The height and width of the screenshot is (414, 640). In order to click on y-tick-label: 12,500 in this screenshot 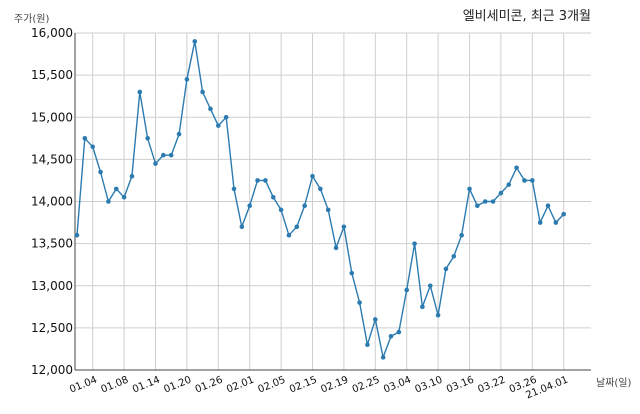, I will do `click(52, 328)`.